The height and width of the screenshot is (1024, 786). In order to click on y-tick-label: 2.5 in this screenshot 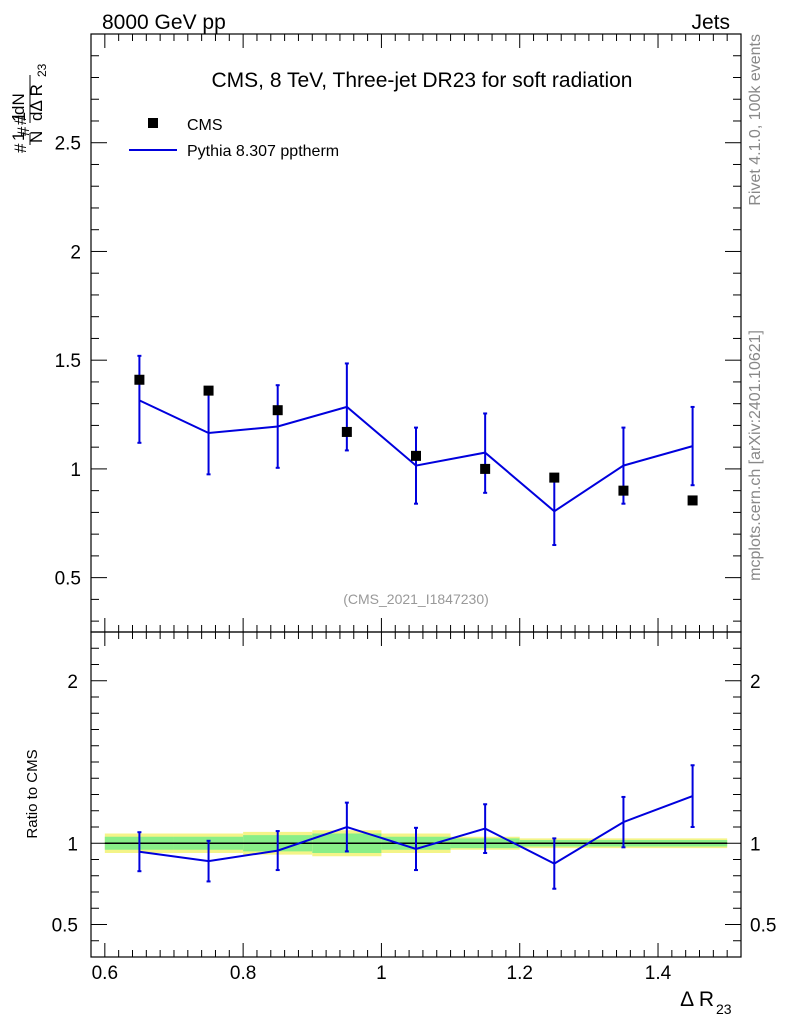, I will do `click(68, 144)`.